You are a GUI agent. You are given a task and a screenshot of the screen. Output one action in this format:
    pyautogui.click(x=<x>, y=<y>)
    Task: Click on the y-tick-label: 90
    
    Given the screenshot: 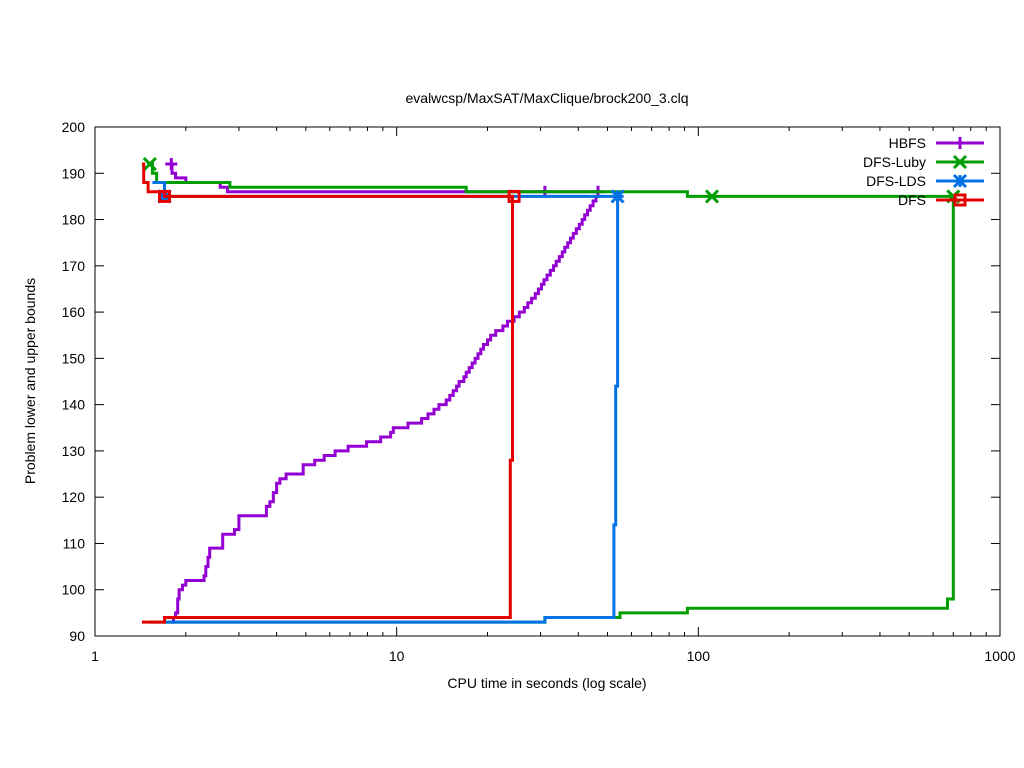 What is the action you would take?
    pyautogui.click(x=77, y=636)
    